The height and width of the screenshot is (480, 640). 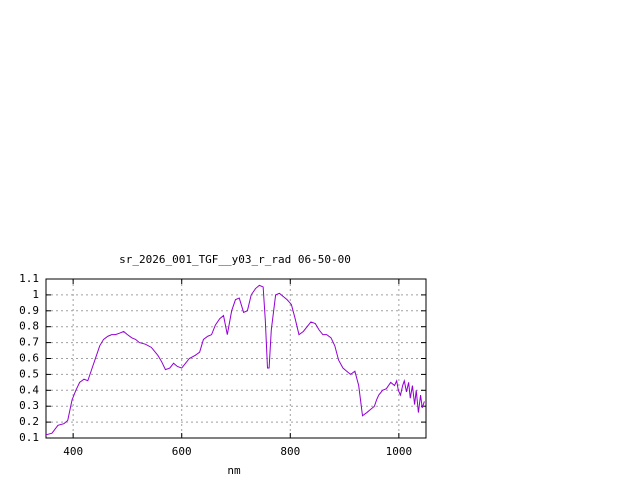 I want to click on y-tick-label: 0.9, so click(x=29, y=310).